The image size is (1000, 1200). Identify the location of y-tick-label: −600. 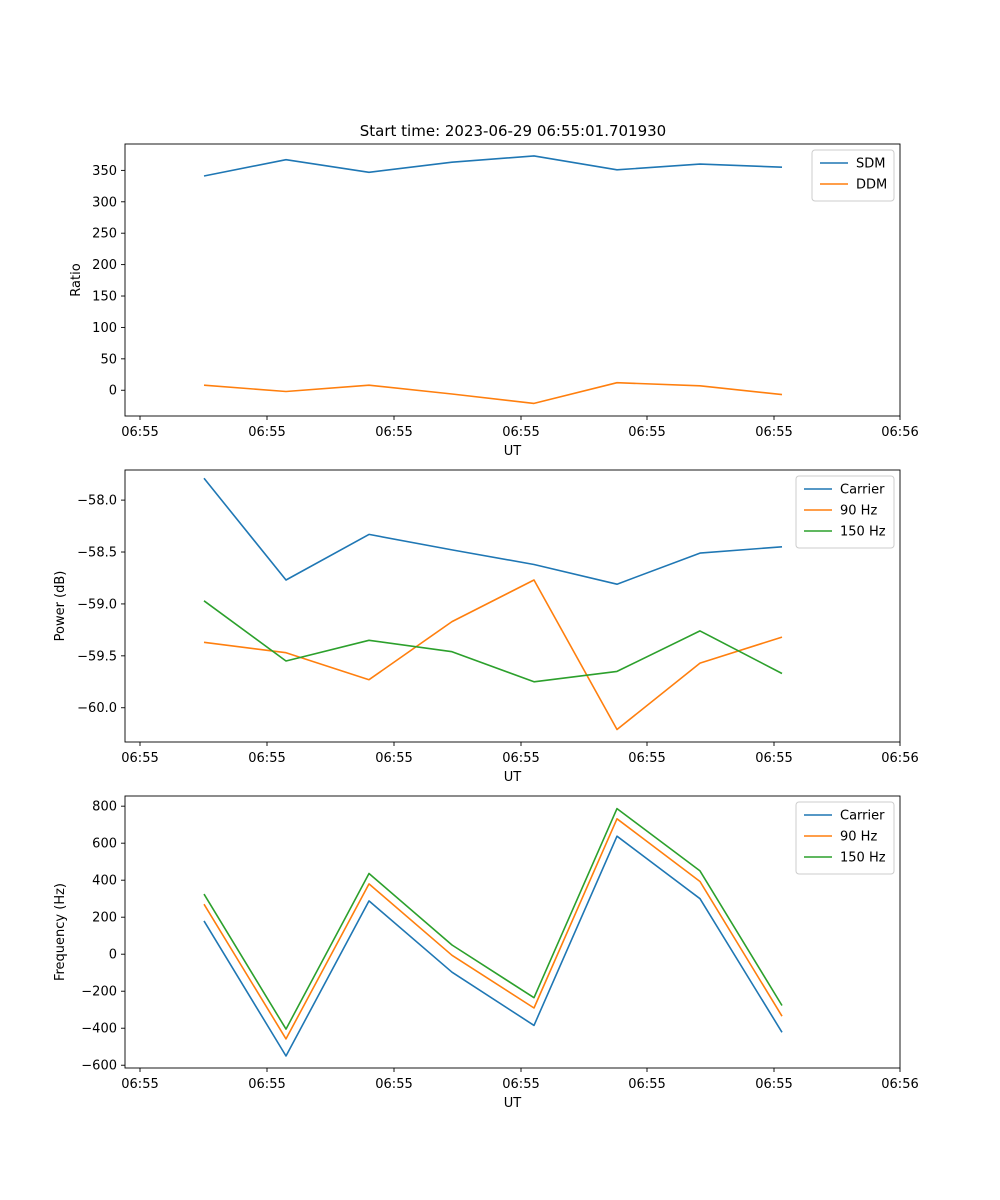
(99, 1066).